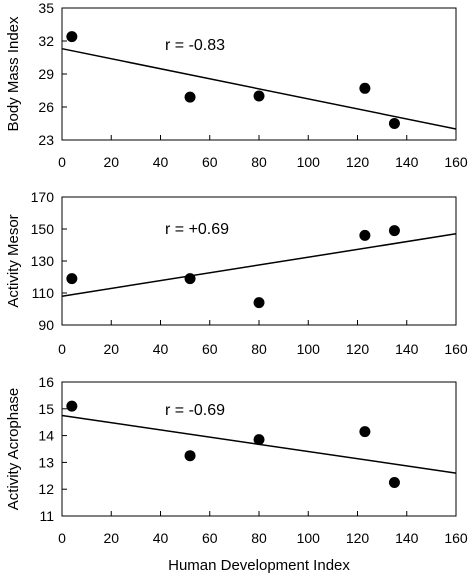 The width and height of the screenshot is (474, 577). What do you see at coordinates (195, 45) in the screenshot?
I see `correlation-annotation: r = -0.83` at bounding box center [195, 45].